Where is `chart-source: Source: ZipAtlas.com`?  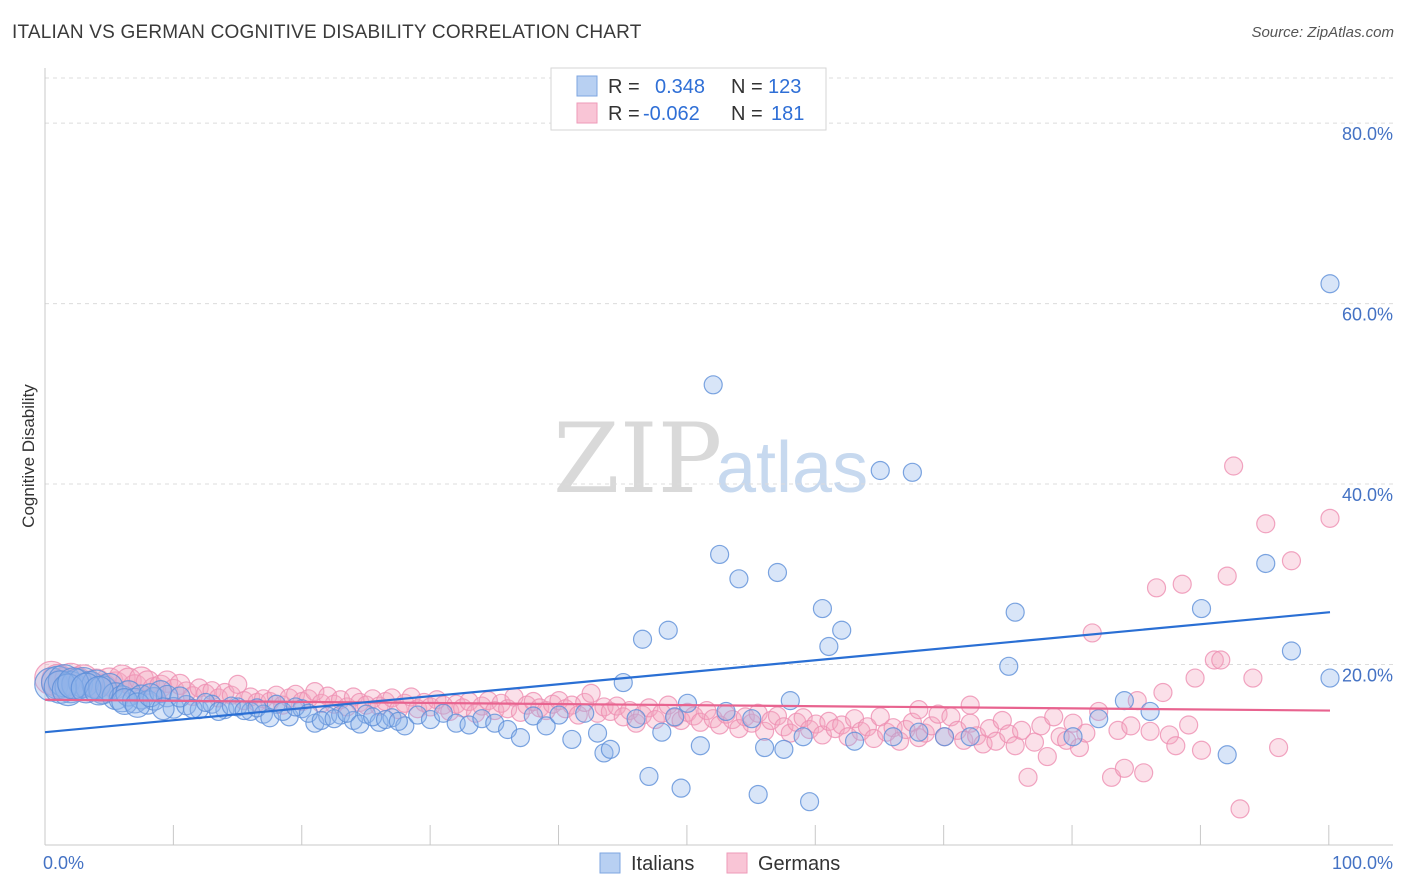 chart-source: Source: ZipAtlas.com is located at coordinates (1322, 32).